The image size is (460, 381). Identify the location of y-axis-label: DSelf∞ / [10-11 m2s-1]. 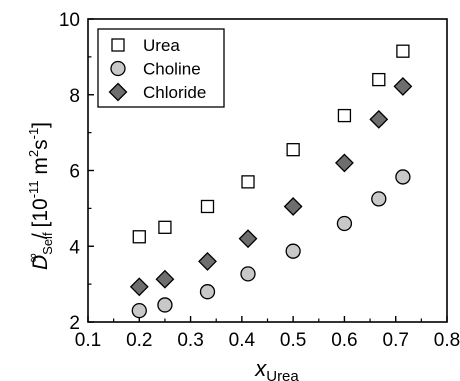
(40, 196).